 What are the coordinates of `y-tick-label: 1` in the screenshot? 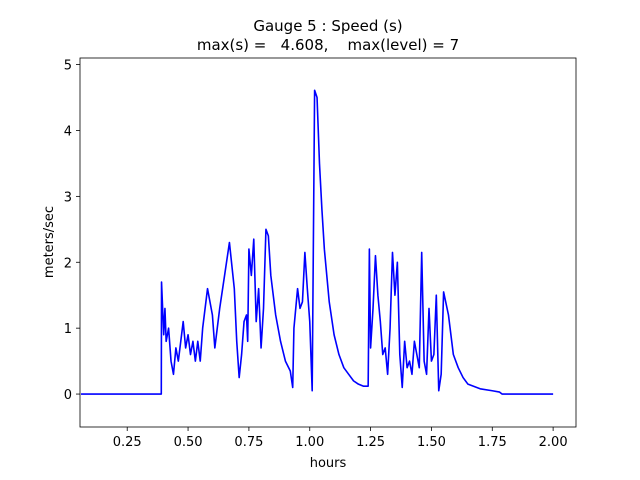 It's located at (68, 329).